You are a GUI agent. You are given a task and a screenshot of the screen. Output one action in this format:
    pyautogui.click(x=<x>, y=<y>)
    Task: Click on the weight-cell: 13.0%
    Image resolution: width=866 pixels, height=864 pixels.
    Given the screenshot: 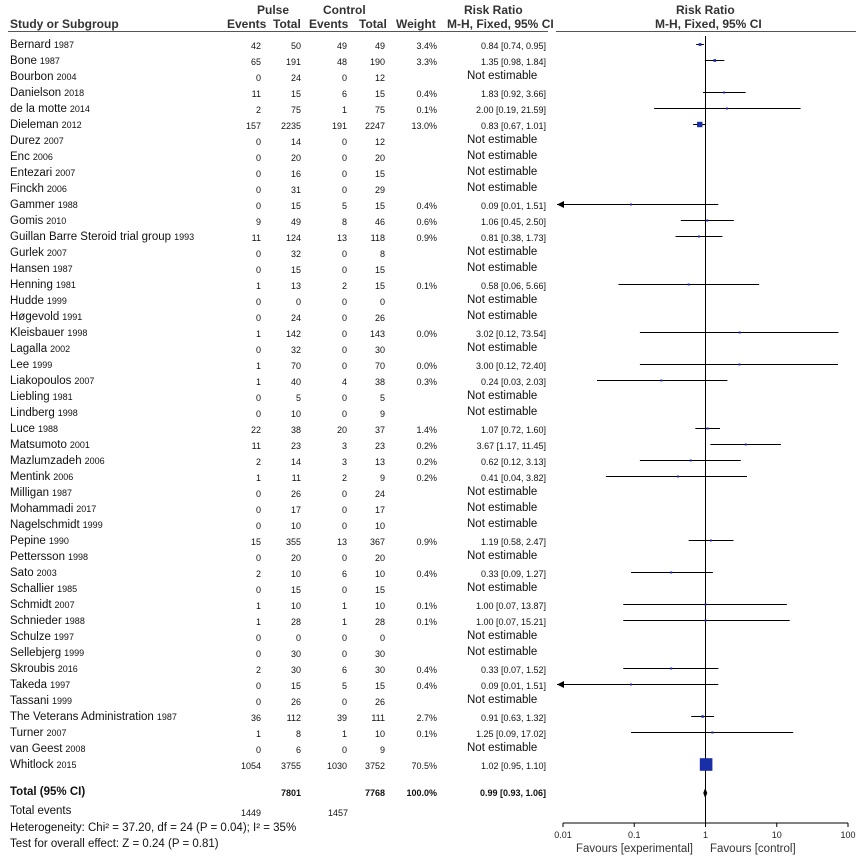 What is the action you would take?
    pyautogui.click(x=424, y=126)
    